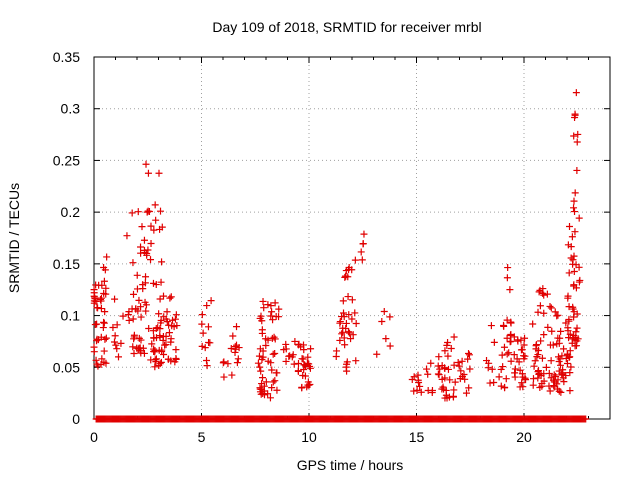 The height and width of the screenshot is (480, 640). What do you see at coordinates (71, 212) in the screenshot?
I see `y-tick-label: 0.2` at bounding box center [71, 212].